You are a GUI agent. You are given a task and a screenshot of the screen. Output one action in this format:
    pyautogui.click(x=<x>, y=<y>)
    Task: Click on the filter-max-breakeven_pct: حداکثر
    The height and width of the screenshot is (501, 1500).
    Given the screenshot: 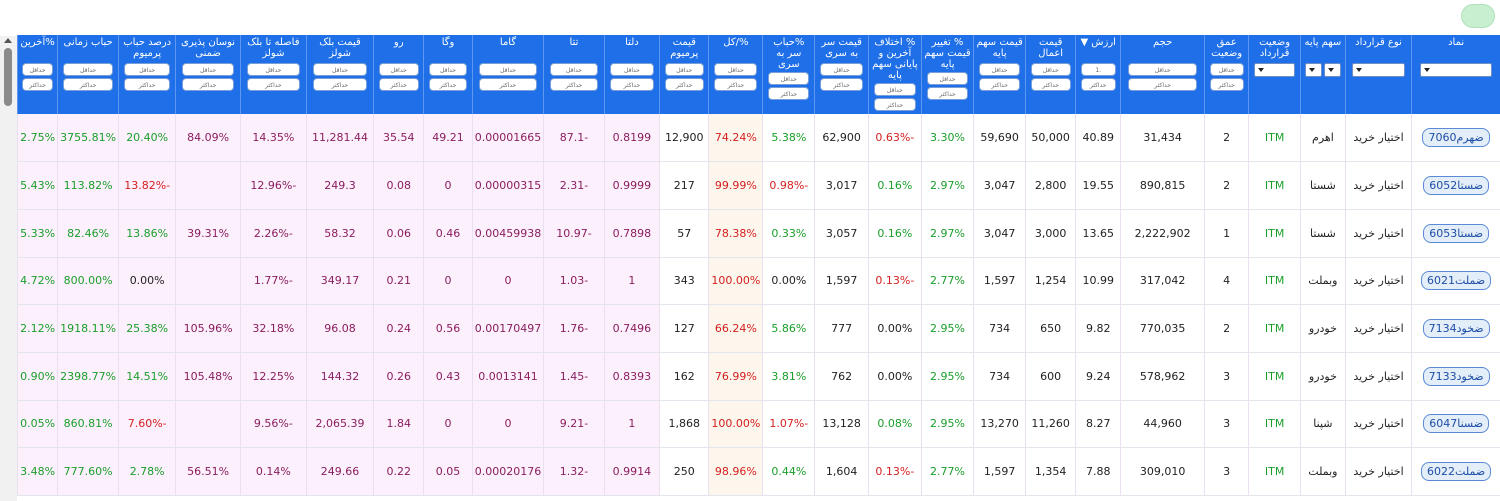 What is the action you would take?
    pyautogui.click(x=789, y=93)
    